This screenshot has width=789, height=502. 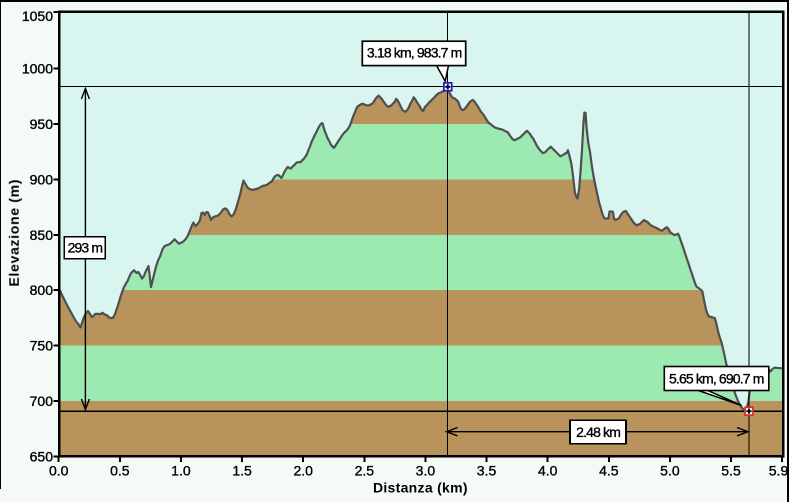 What do you see at coordinates (42, 124) in the screenshot?
I see `svg-text: 950` at bounding box center [42, 124].